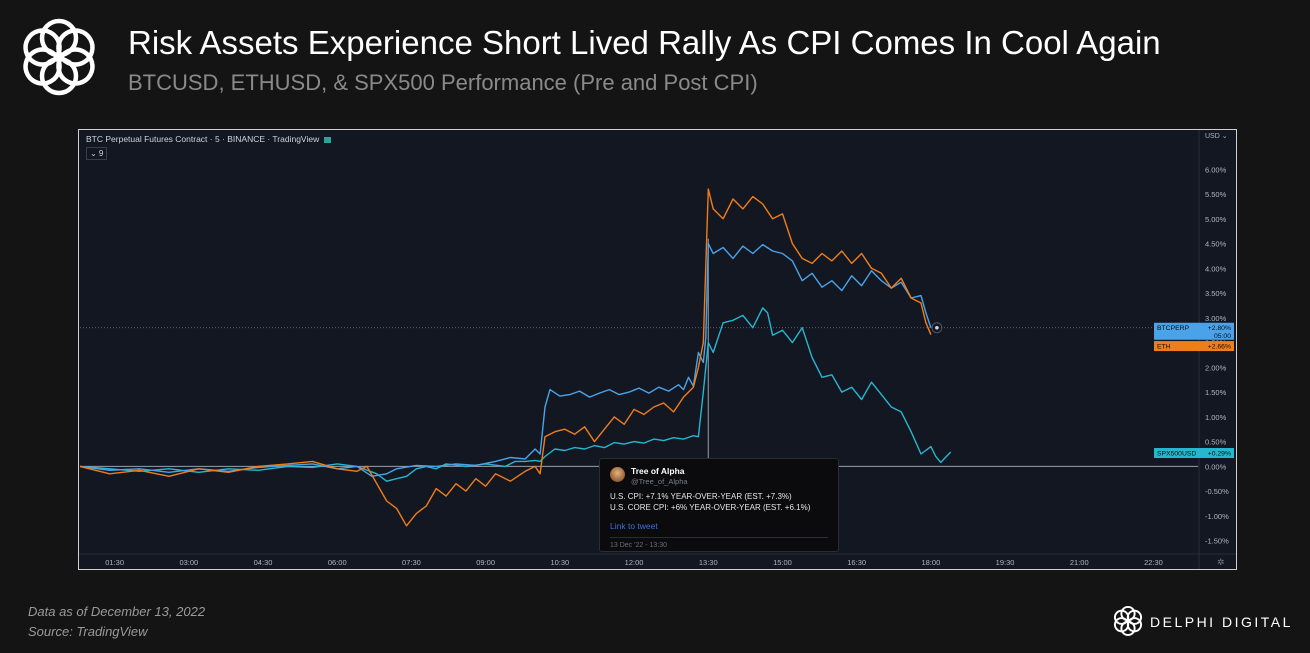 The width and height of the screenshot is (1310, 653). I want to click on cursor-dot, so click(937, 327).